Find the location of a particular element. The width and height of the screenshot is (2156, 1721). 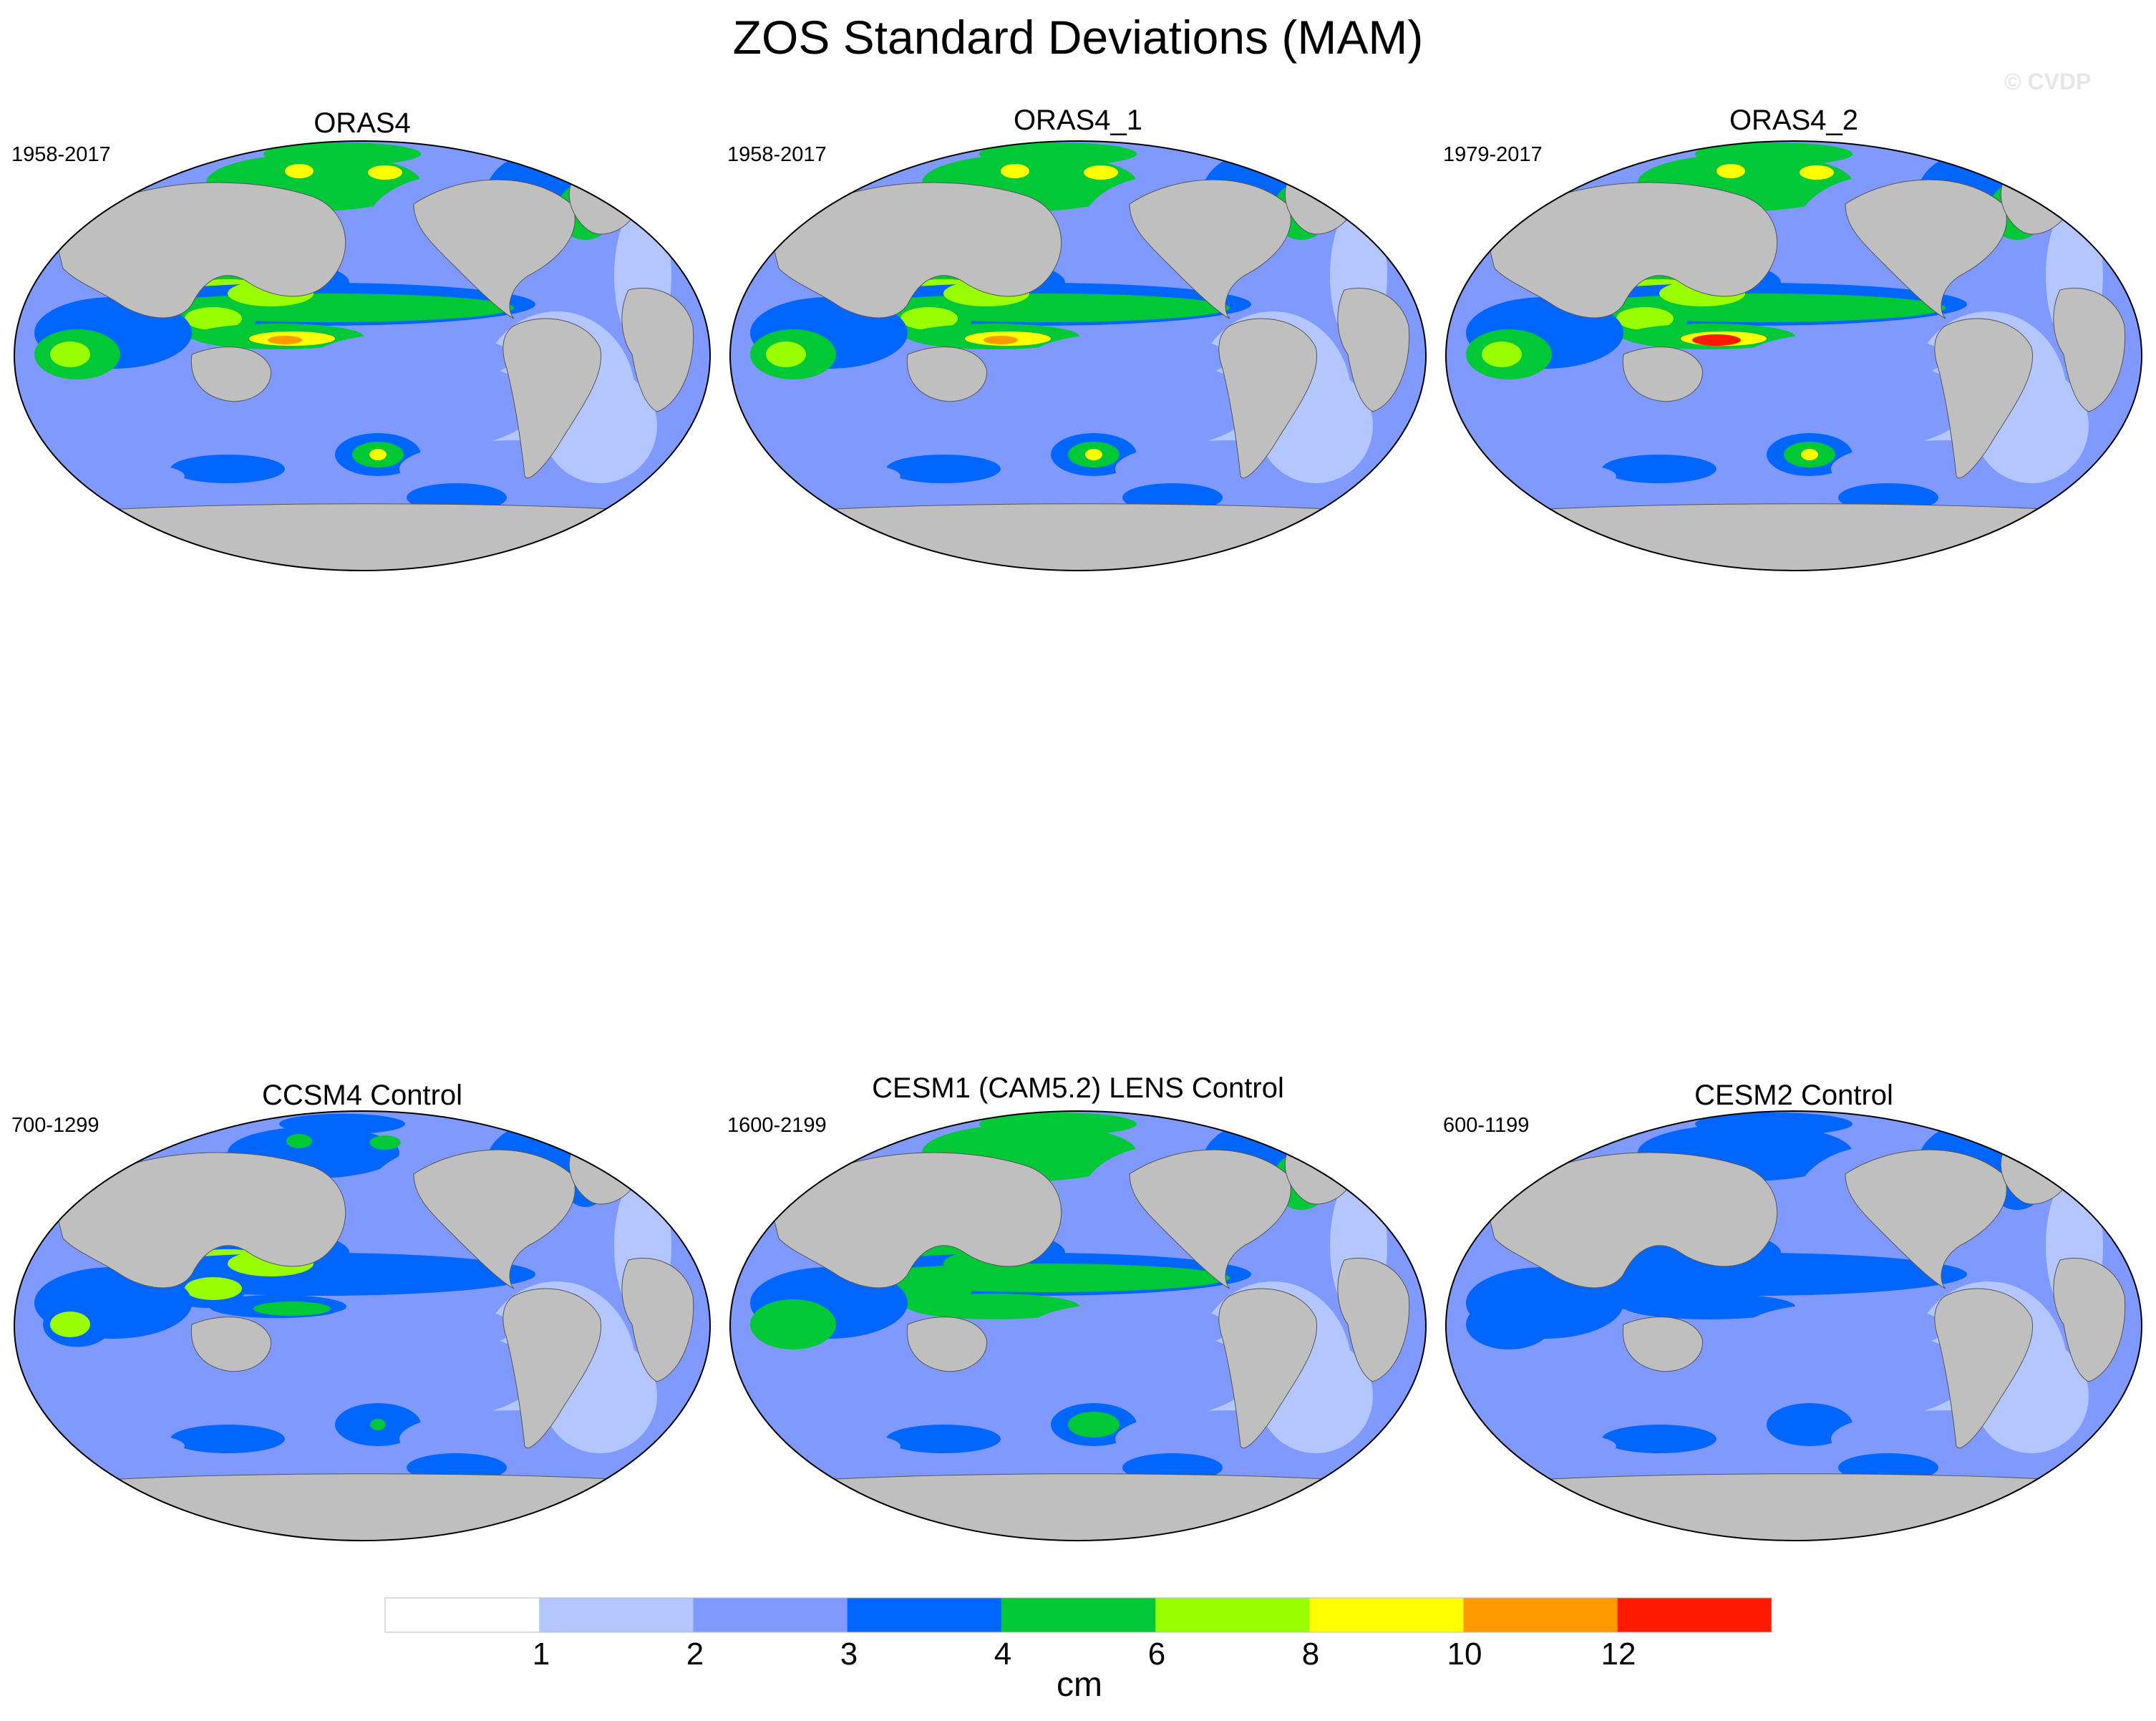

colorbar-tick-label: 8 is located at coordinates (1310, 1655).